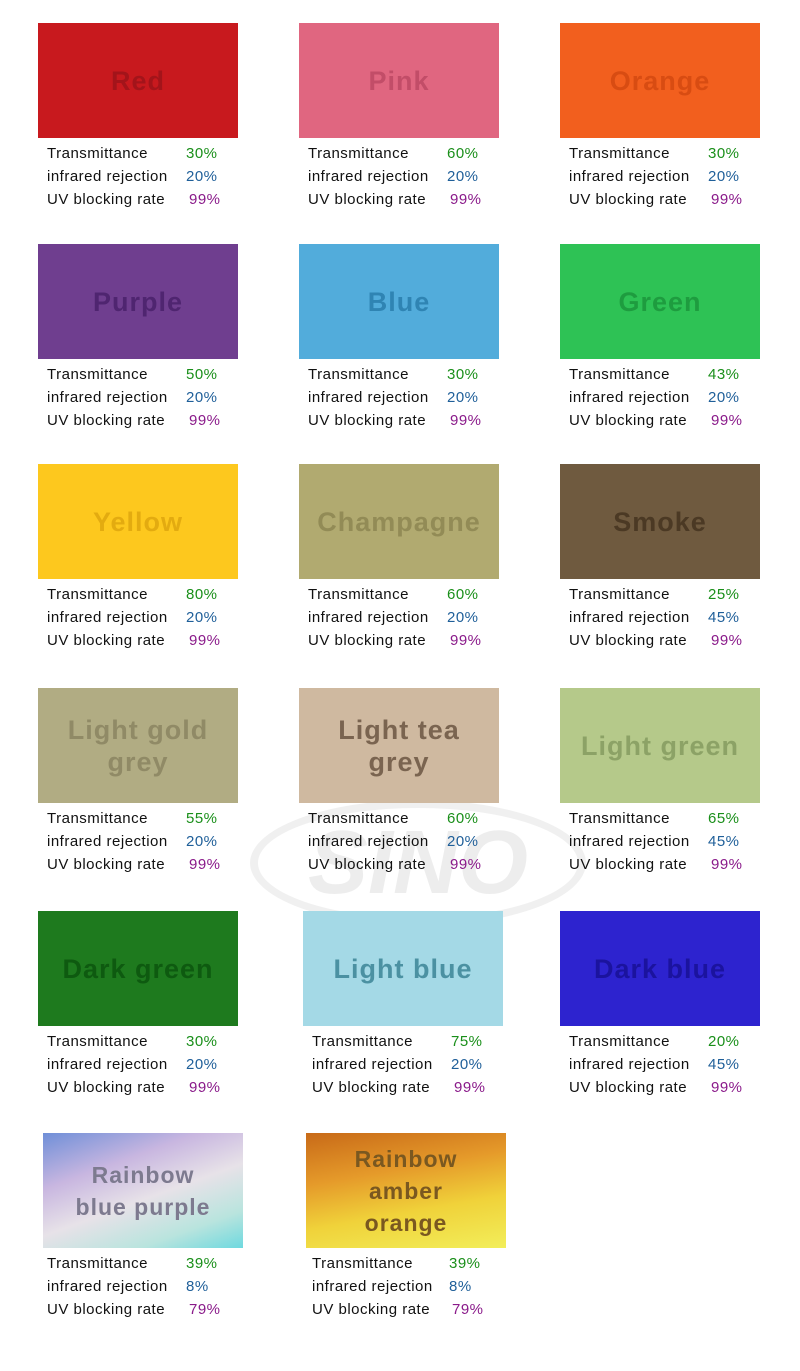 This screenshot has width=800, height=1371. I want to click on spec-value: 43%, so click(724, 374).